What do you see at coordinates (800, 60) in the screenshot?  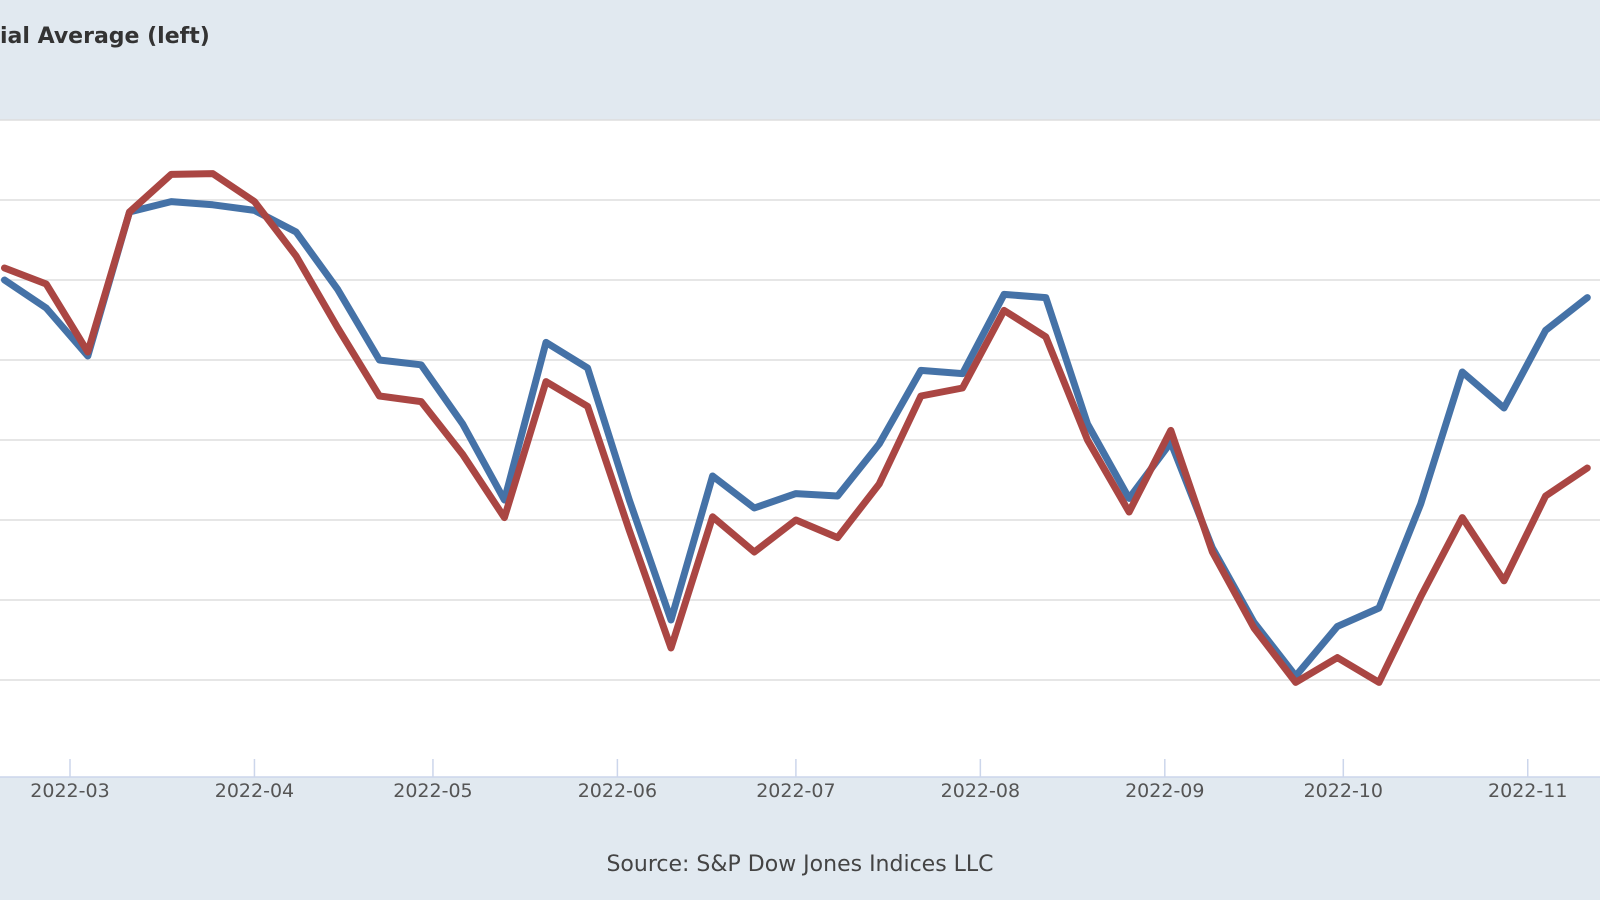 I see `legend-band: ial Average (left)` at bounding box center [800, 60].